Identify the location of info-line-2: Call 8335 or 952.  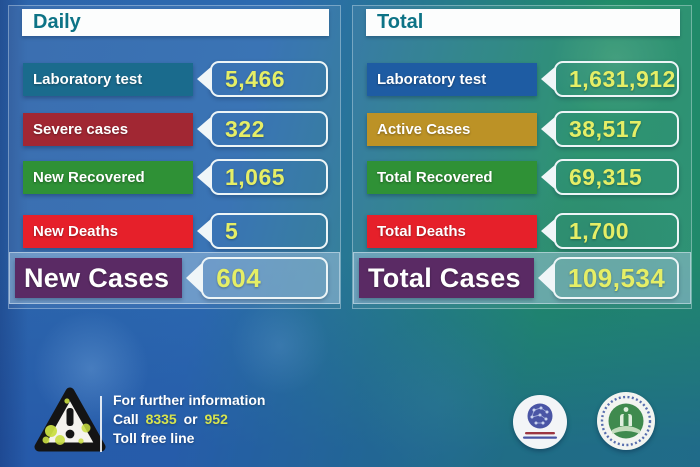
(190, 419).